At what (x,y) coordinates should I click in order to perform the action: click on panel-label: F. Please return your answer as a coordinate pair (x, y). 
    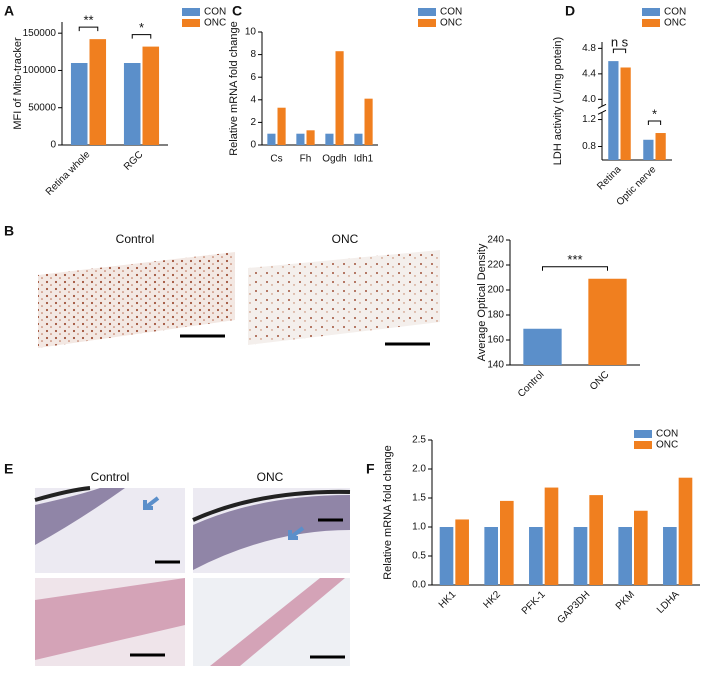
    Looking at the image, I should click on (370, 469).